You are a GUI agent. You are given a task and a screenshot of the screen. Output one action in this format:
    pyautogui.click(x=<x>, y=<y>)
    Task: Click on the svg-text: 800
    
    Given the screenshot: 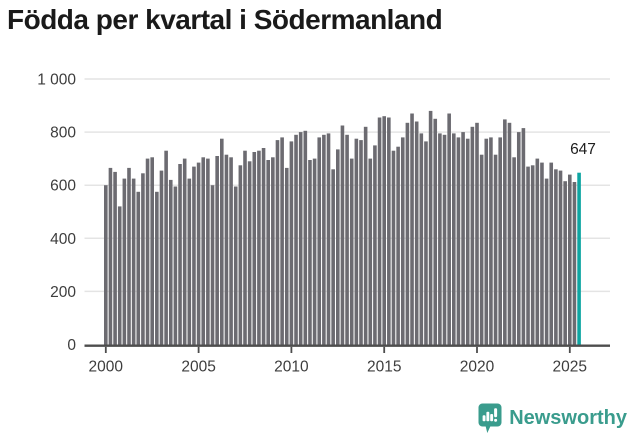 What is the action you would take?
    pyautogui.click(x=63, y=133)
    